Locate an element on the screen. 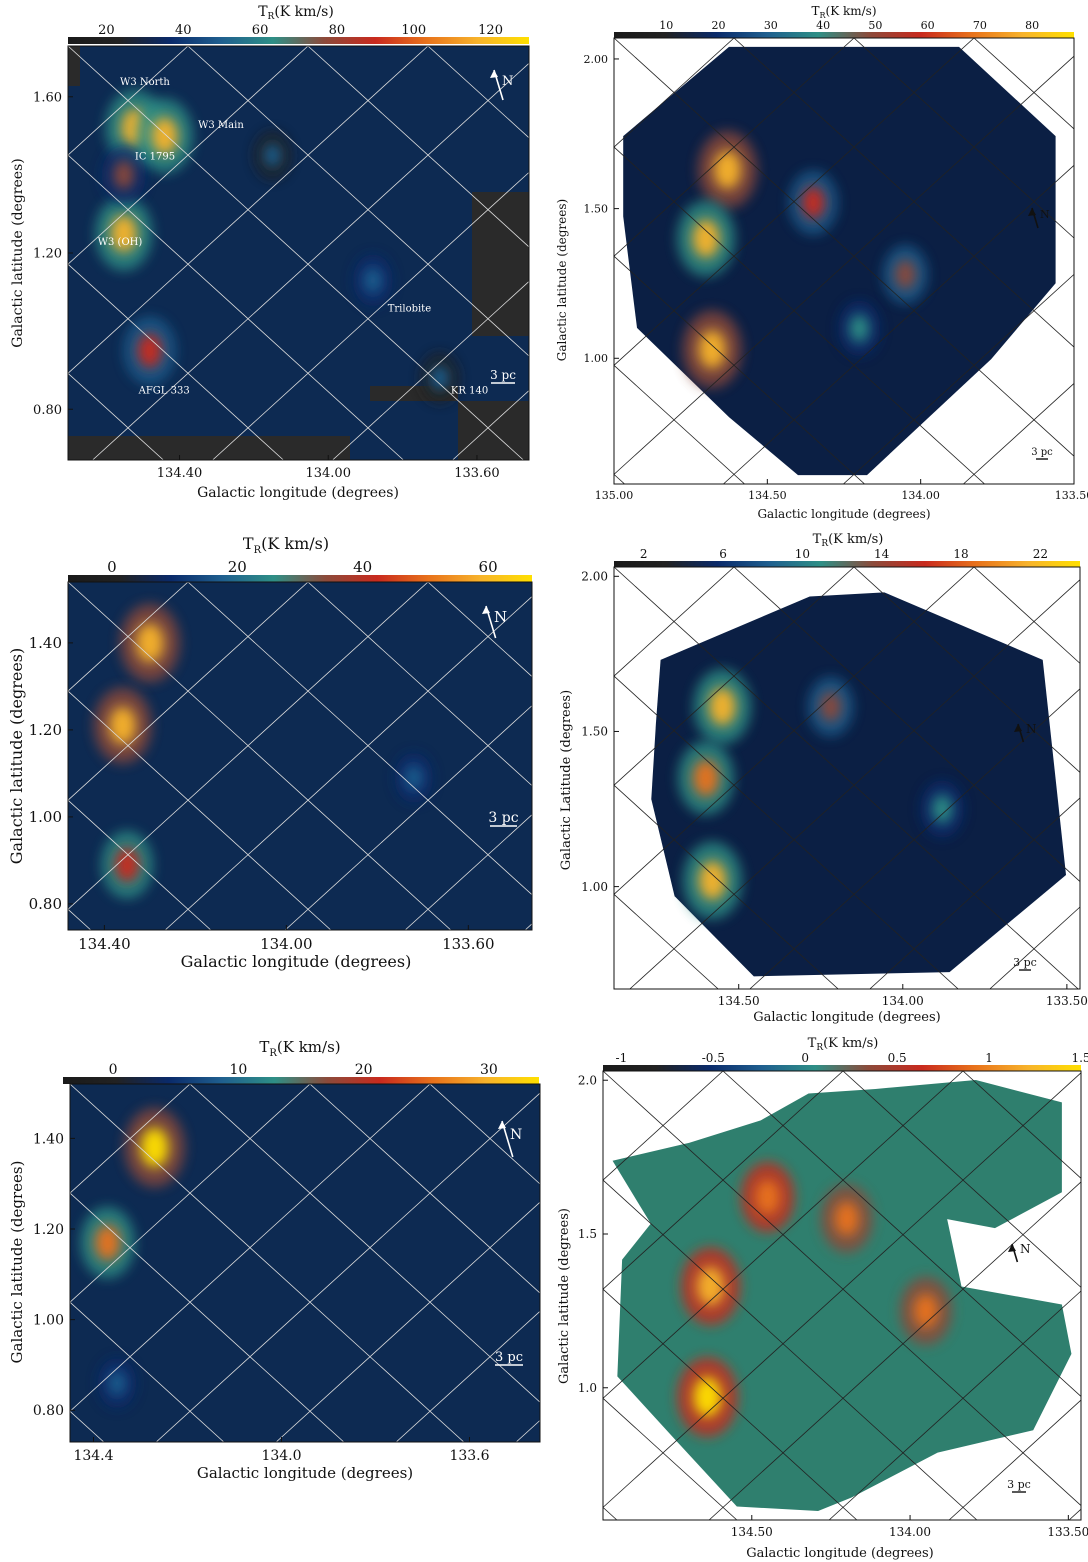 The image size is (1088, 1562). colorbar: 0 20 40 60 is located at coordinates (300, 570).